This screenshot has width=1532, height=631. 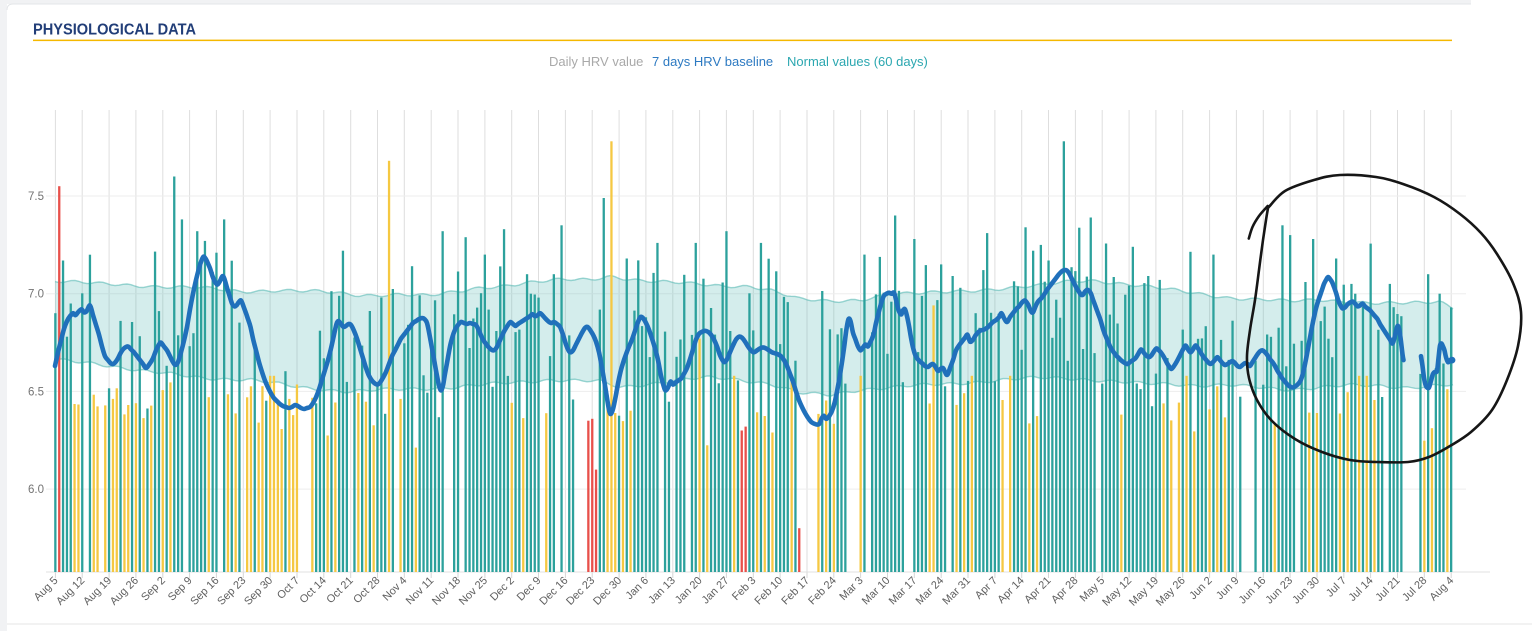 What do you see at coordinates (712, 61) in the screenshot?
I see `svg-text: 7 days HRV baseline` at bounding box center [712, 61].